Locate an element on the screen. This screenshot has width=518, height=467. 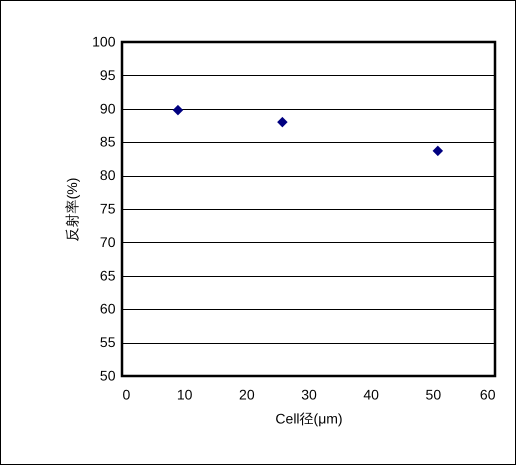
x-tick-label: 60 is located at coordinates (488, 394).